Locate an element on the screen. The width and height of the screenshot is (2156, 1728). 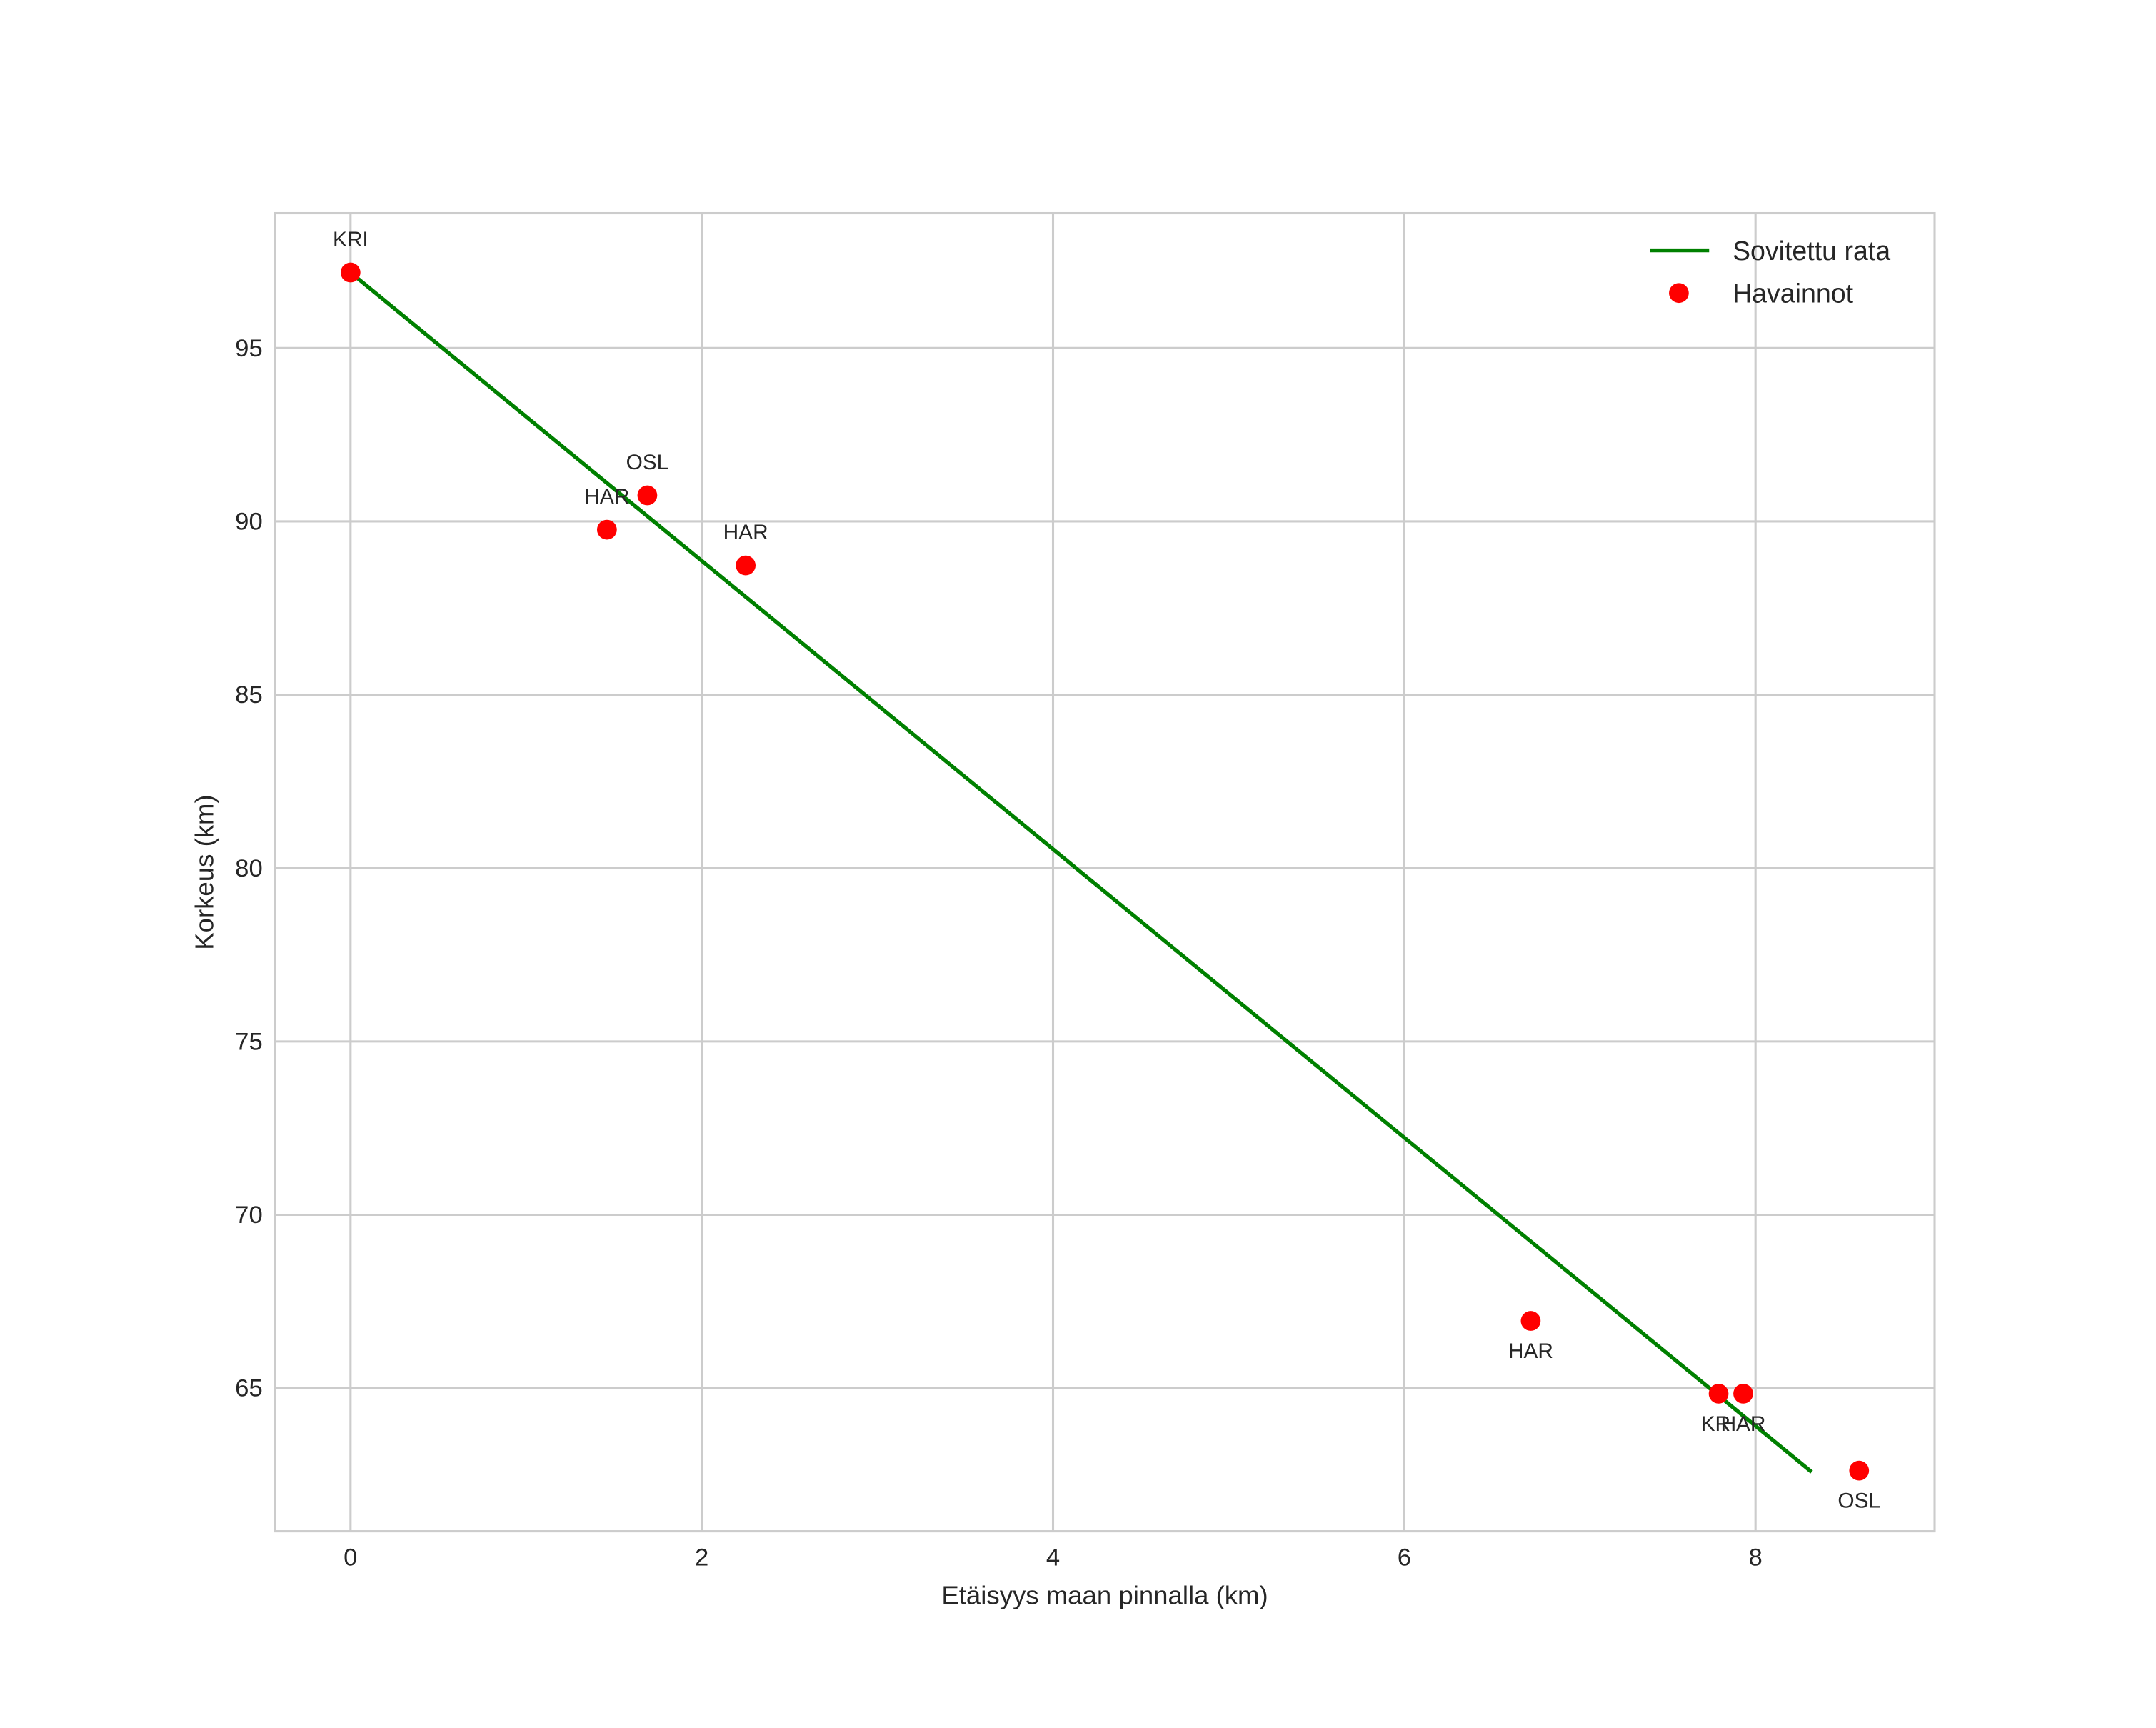
y-tick-label: 70 is located at coordinates (249, 1215).